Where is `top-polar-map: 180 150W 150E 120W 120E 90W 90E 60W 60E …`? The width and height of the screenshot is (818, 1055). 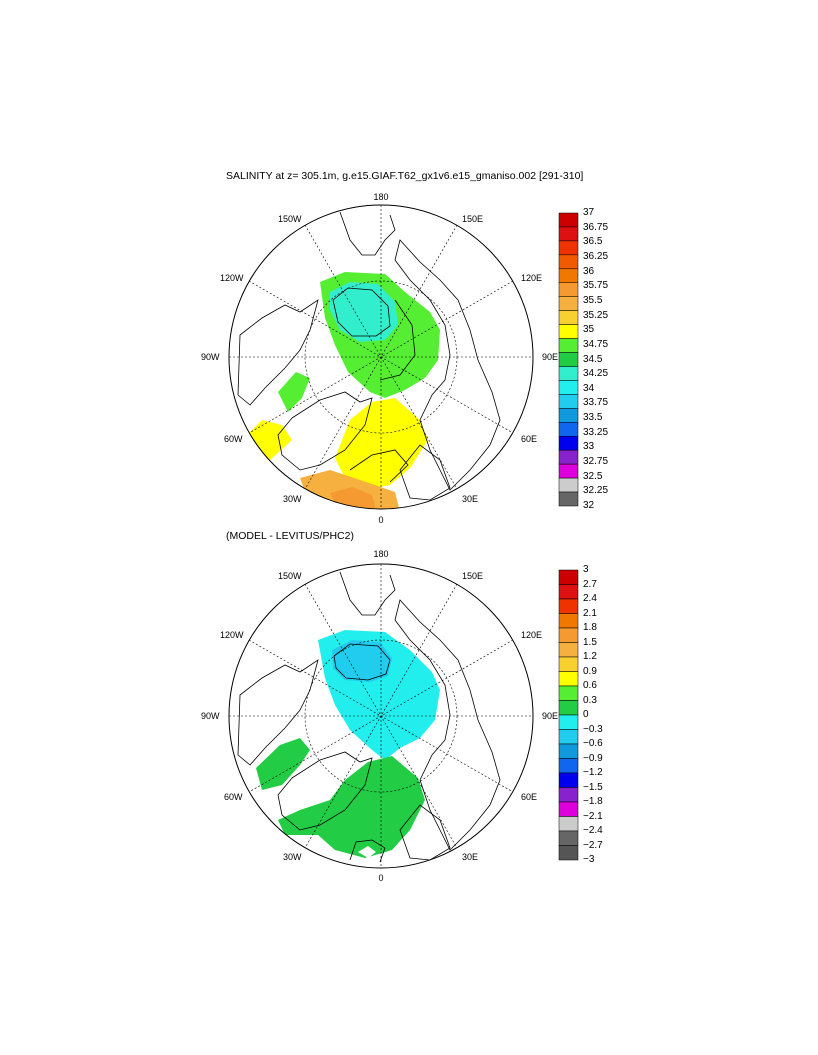 top-polar-map: 180 150W 150E 120W 120E 90W 90E 60W 60E … is located at coordinates (379, 358).